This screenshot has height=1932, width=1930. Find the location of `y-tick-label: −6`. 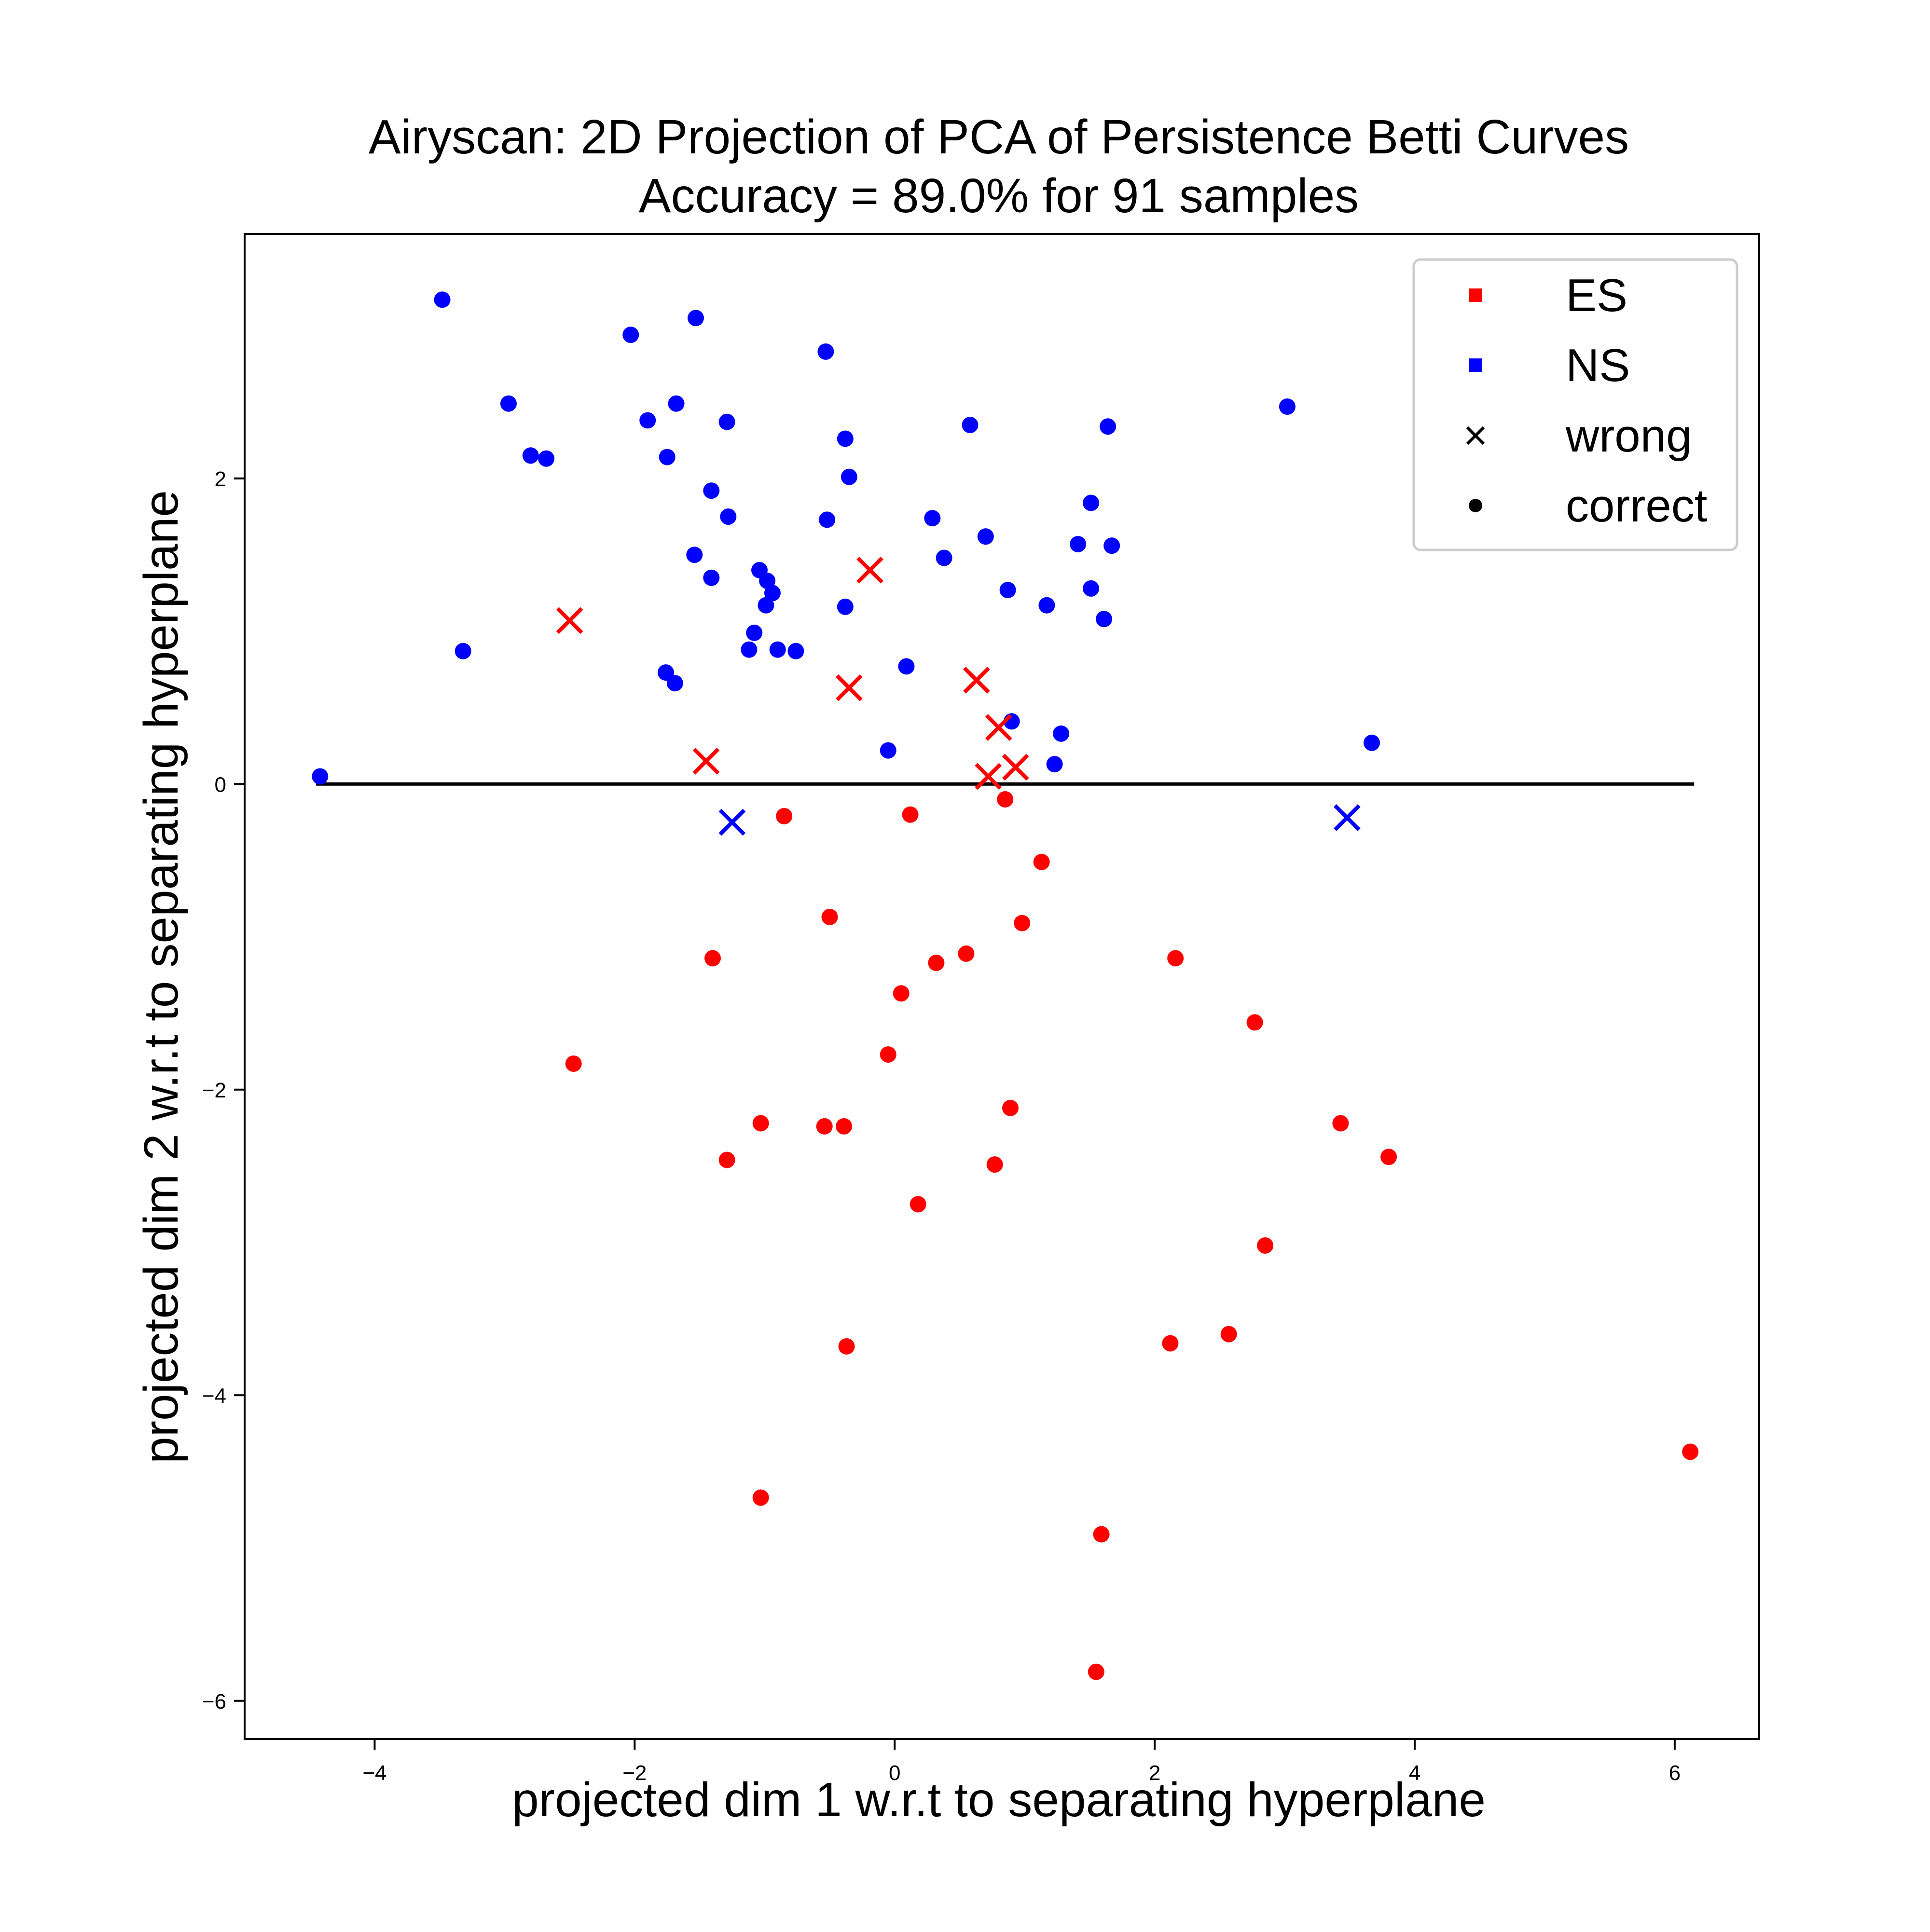

y-tick-label: −6 is located at coordinates (214, 1701).